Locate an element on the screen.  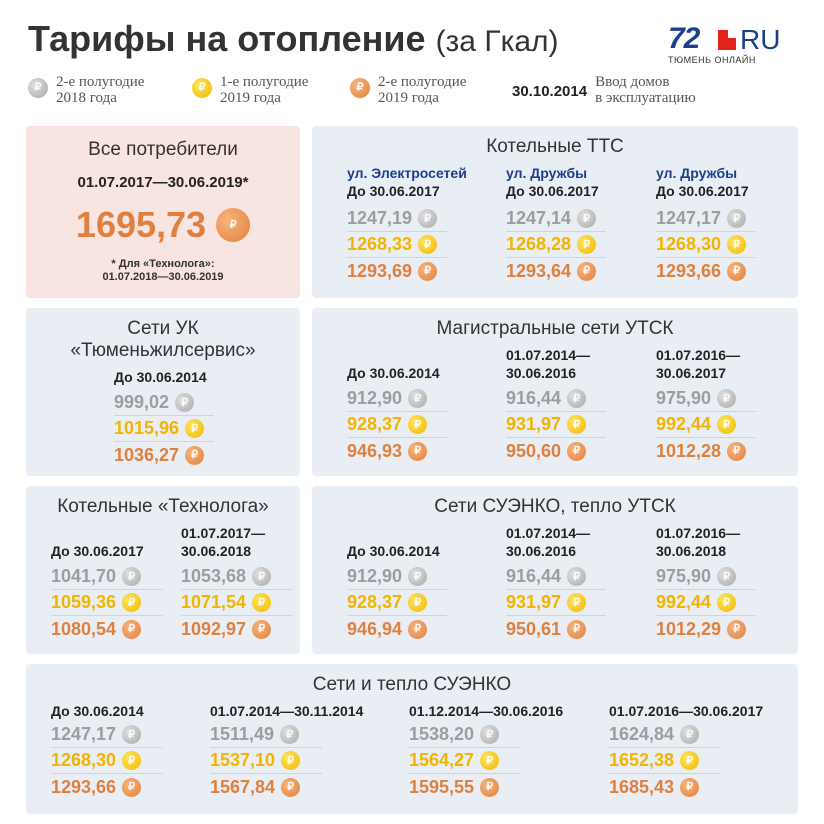
tariff-row: 916,44 is located at coordinates (556, 399).